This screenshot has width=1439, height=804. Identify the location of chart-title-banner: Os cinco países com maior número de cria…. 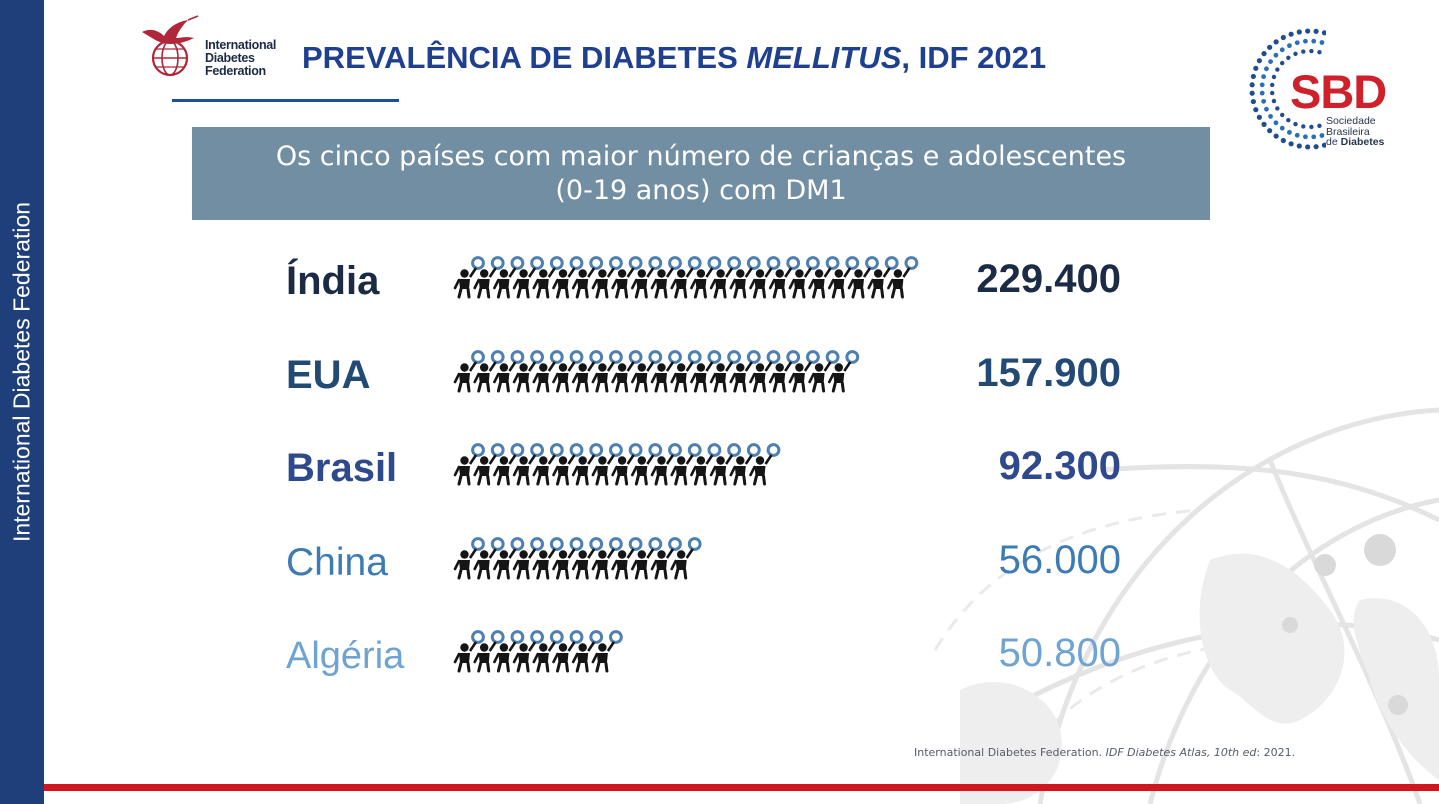
(701, 173).